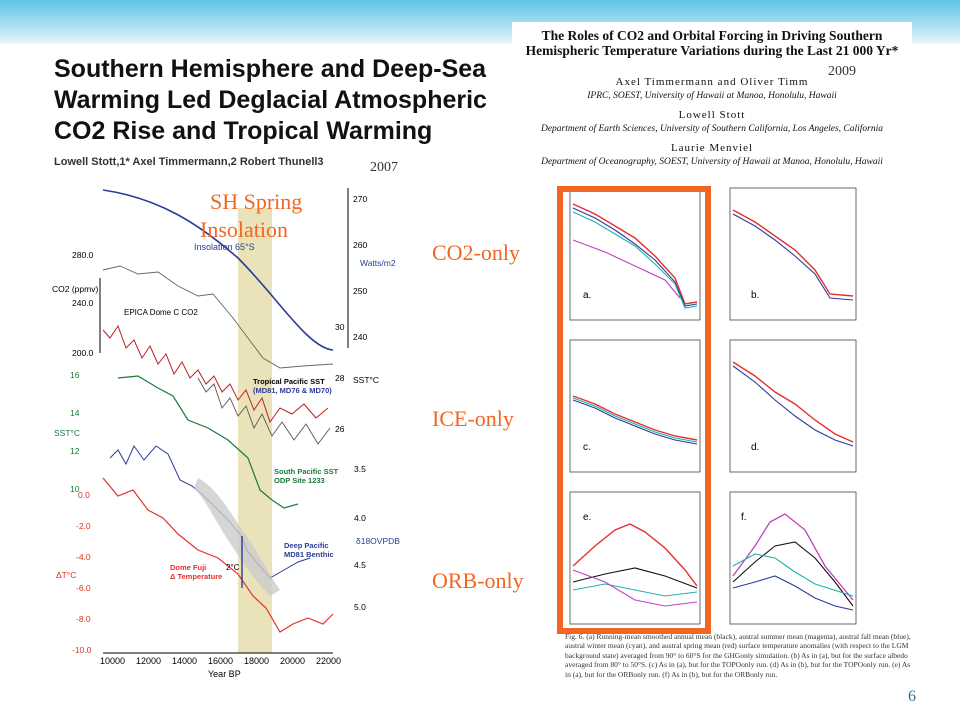  Describe the element at coordinates (83, 303) in the screenshot. I see `co2-tick: 240.0` at that location.